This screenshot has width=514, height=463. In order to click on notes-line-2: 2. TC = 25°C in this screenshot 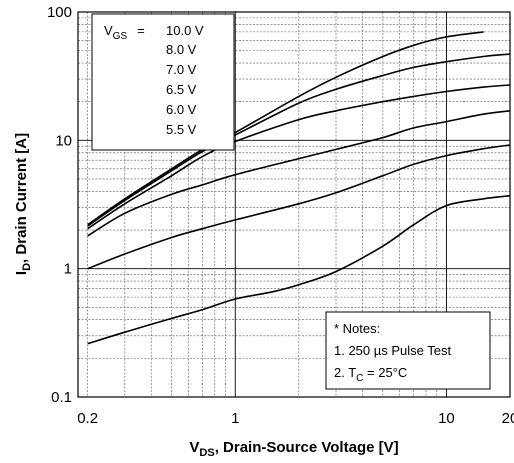, I will do `click(370, 374)`.